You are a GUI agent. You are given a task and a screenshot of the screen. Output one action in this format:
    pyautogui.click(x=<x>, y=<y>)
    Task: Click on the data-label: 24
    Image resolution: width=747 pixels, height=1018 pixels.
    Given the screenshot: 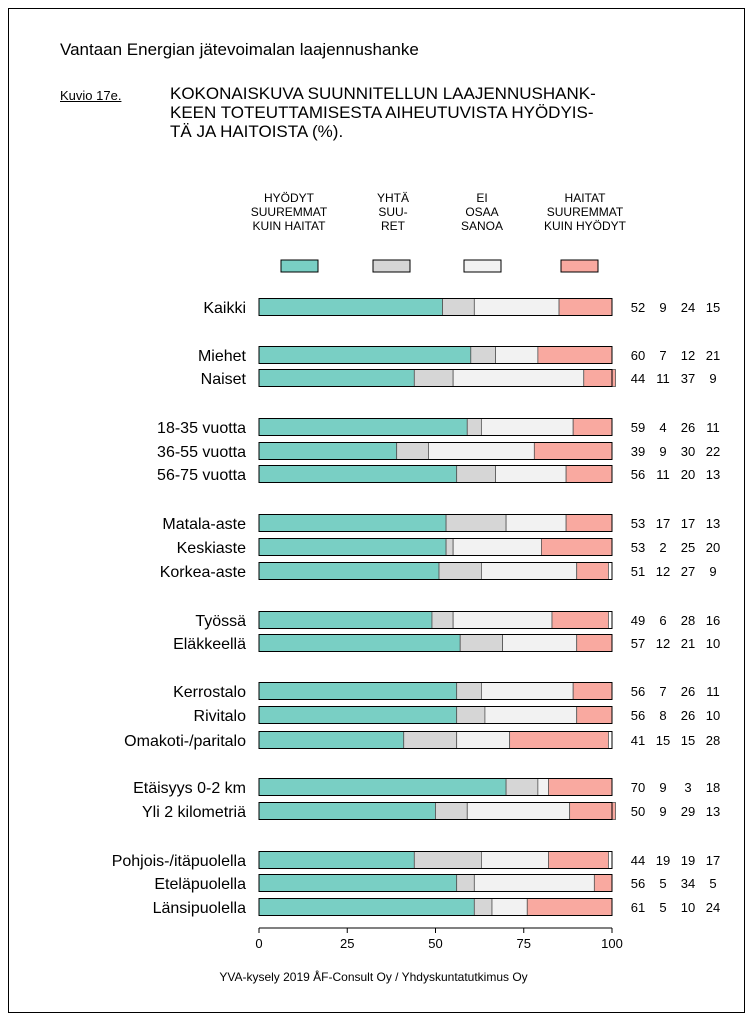 What is the action you would take?
    pyautogui.click(x=688, y=307)
    